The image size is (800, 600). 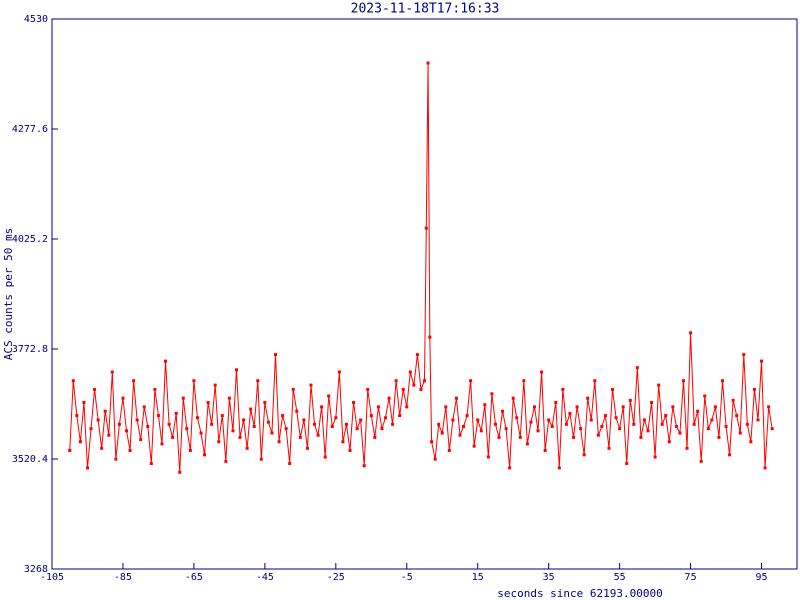 What do you see at coordinates (30, 349) in the screenshot?
I see `y-tick-label: 3772.8` at bounding box center [30, 349].